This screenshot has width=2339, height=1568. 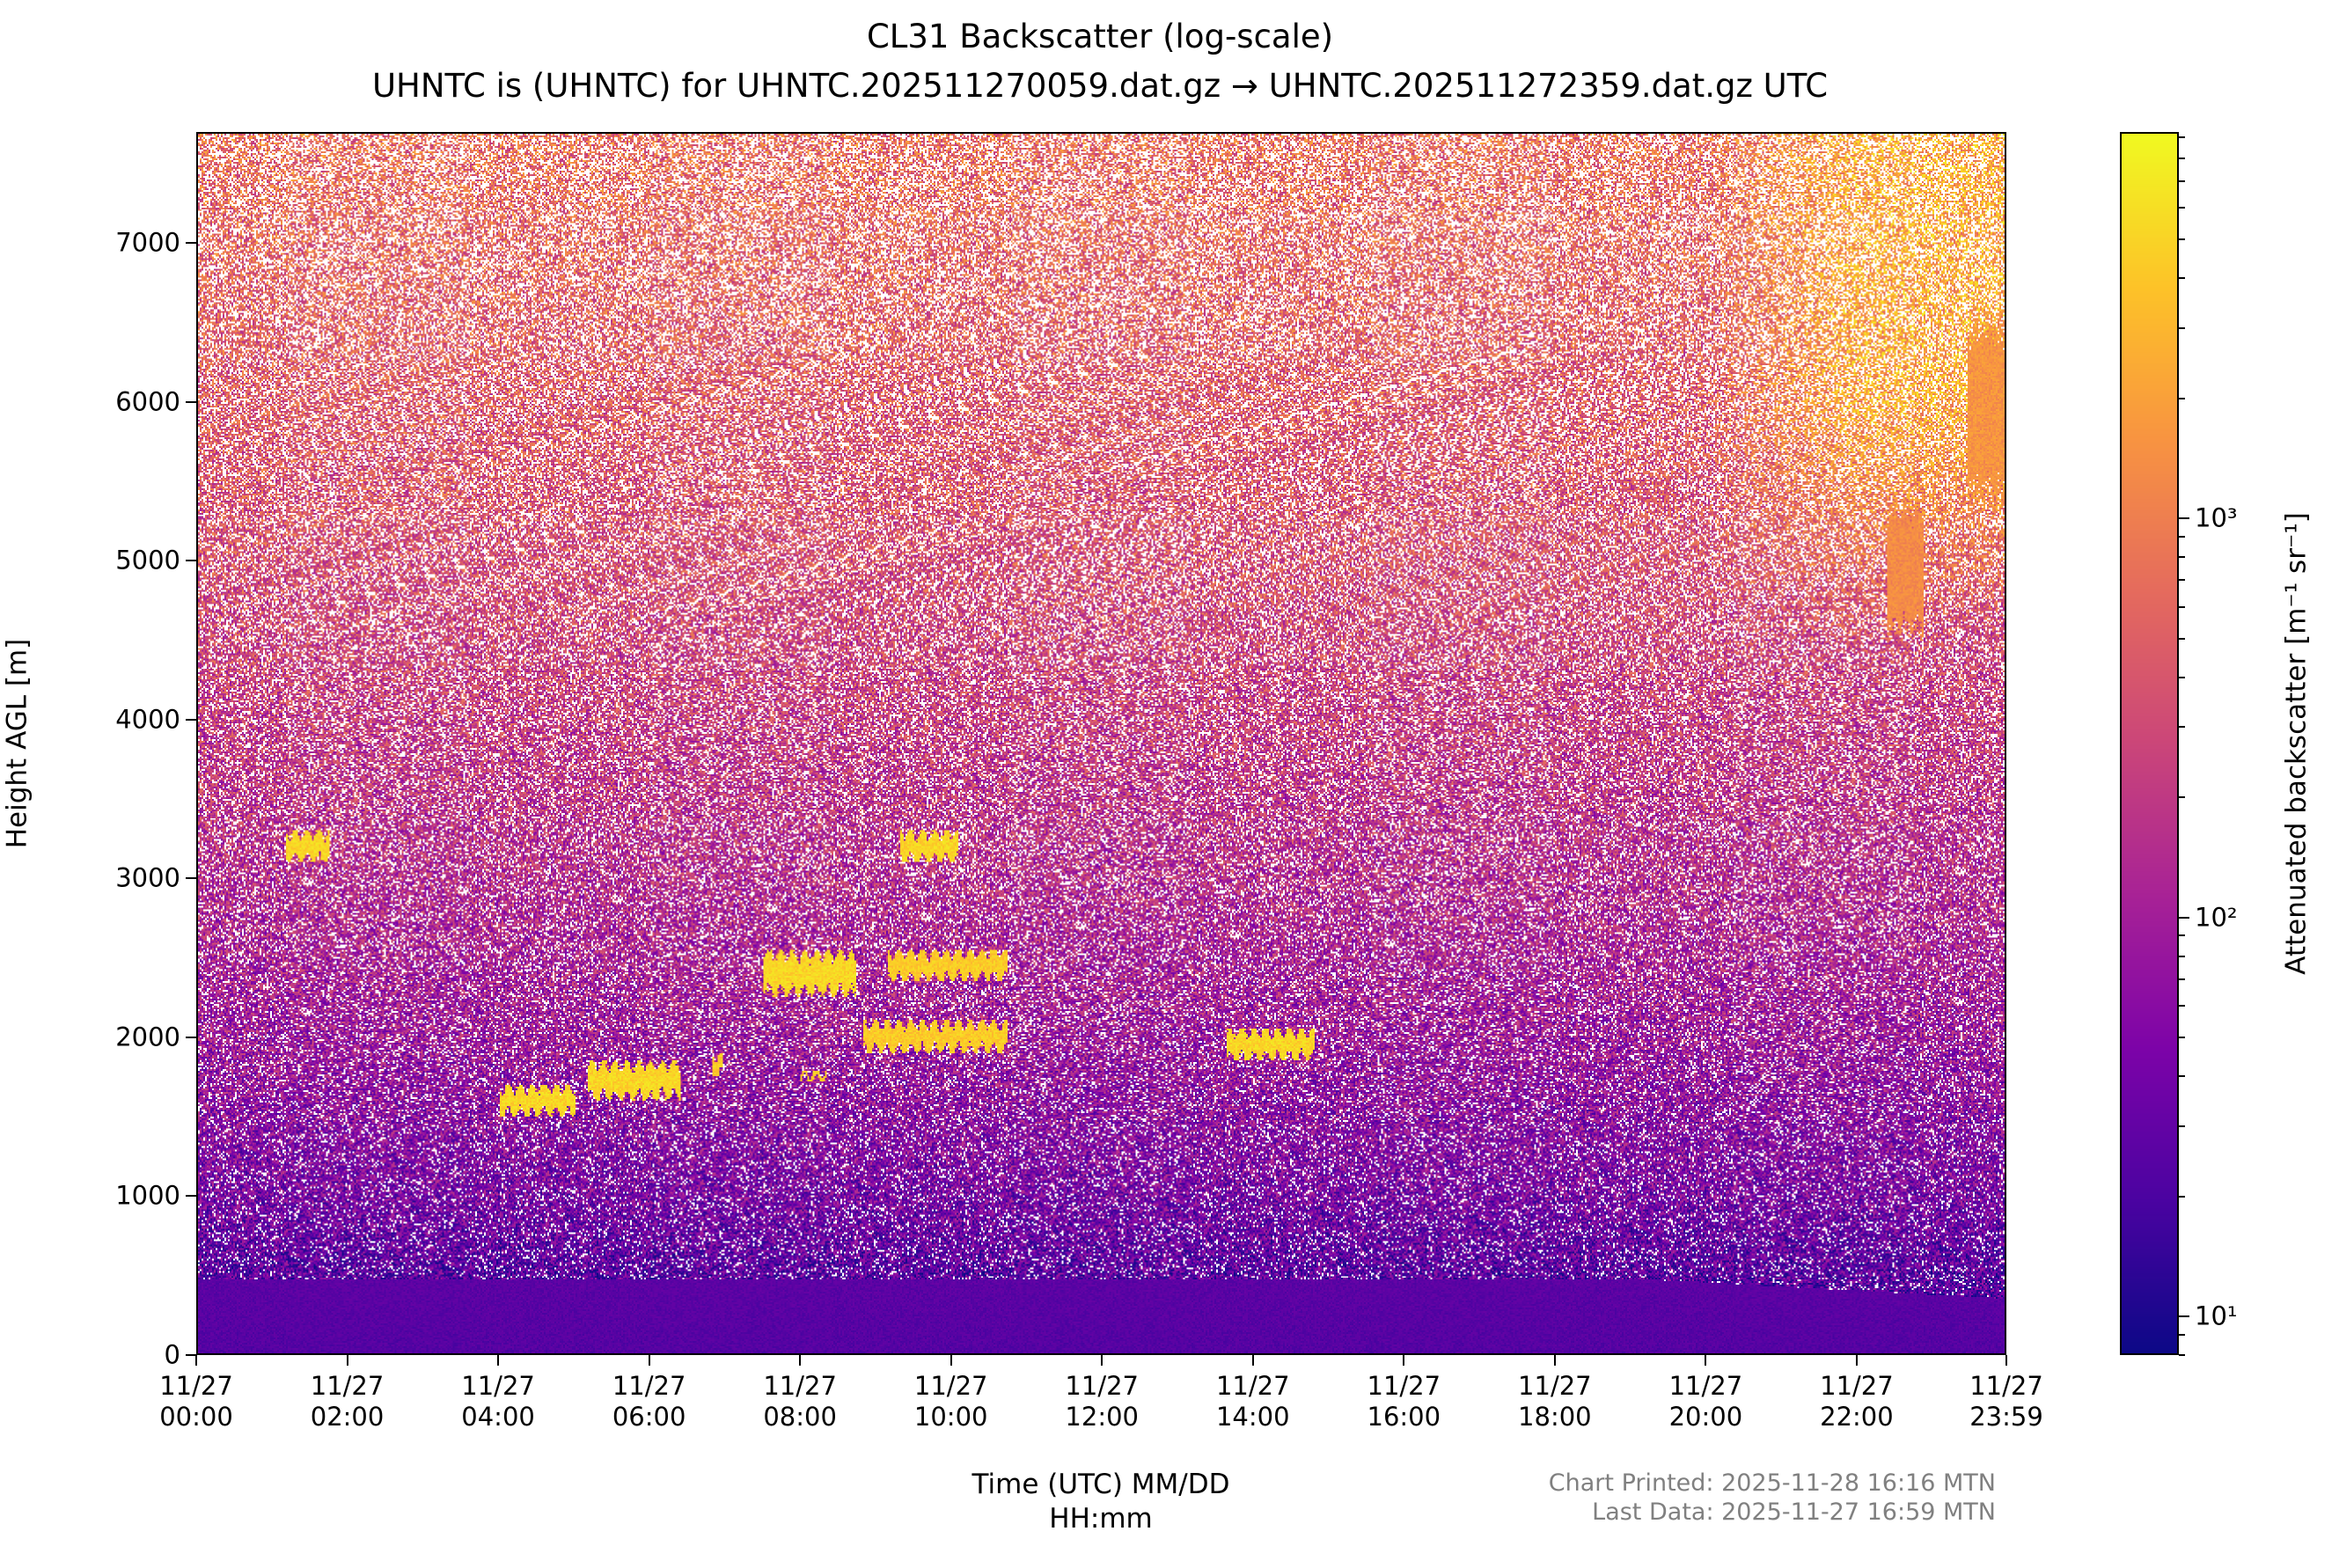 I want to click on x-tick-label: 11/27 04:00, so click(x=498, y=1402).